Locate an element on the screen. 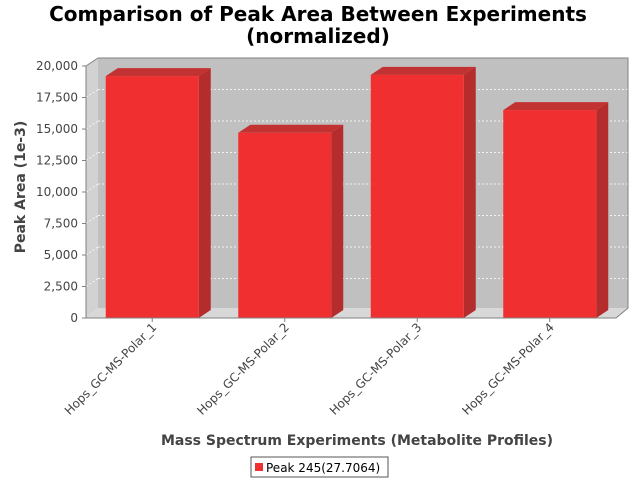  y-tick-label: 5,000 is located at coordinates (61, 255).